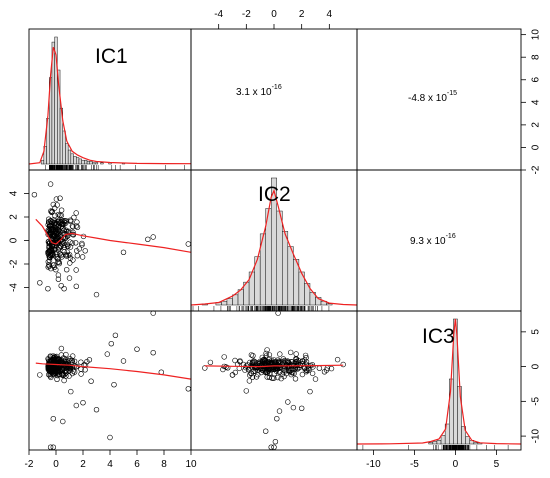 The height and width of the screenshot is (478, 550). What do you see at coordinates (427, 98) in the screenshot?
I see `correlation-ic1-ic3-mantissa: -4.8 x 10` at bounding box center [427, 98].